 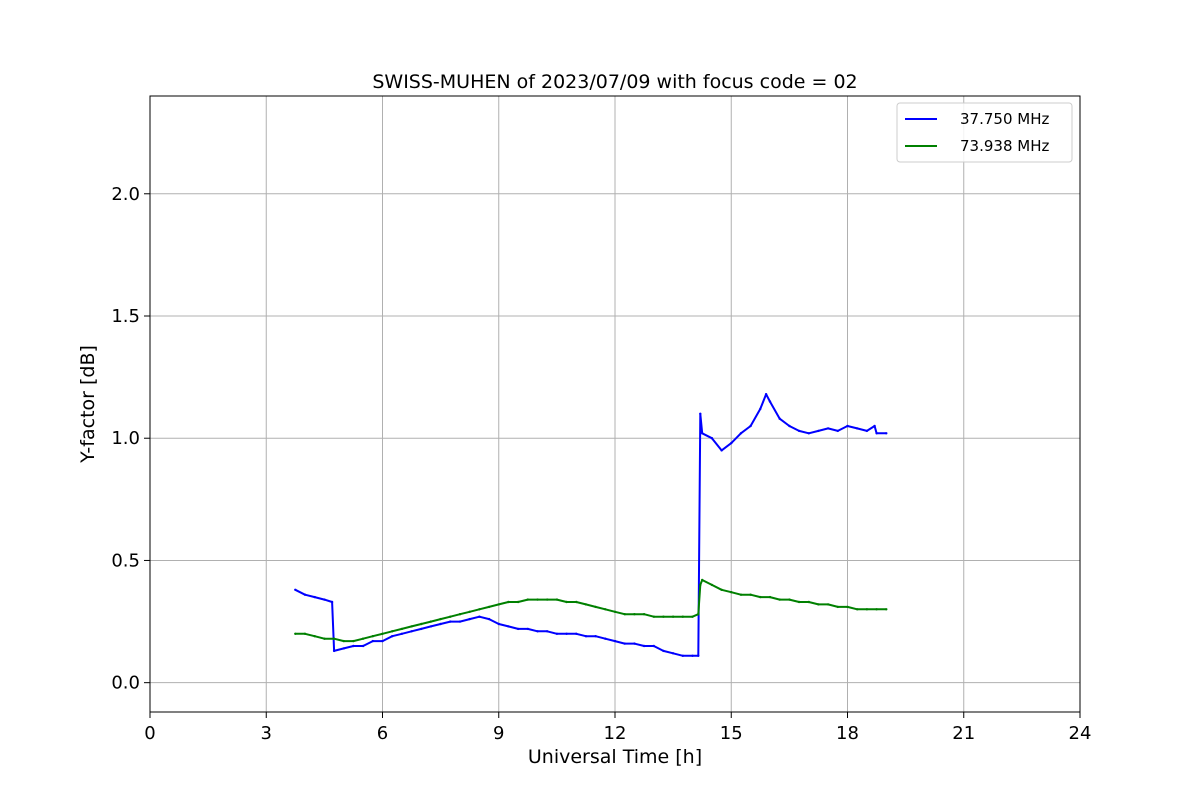 I want to click on y-tick-label: 0.5, so click(x=125, y=560).